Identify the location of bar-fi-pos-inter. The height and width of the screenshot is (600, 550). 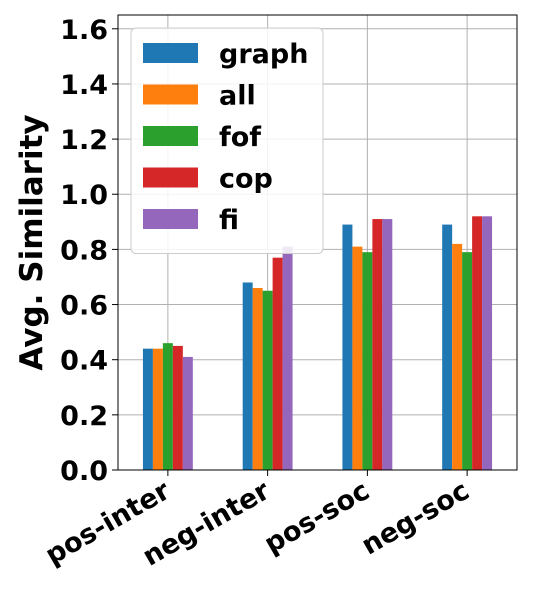
(187, 413).